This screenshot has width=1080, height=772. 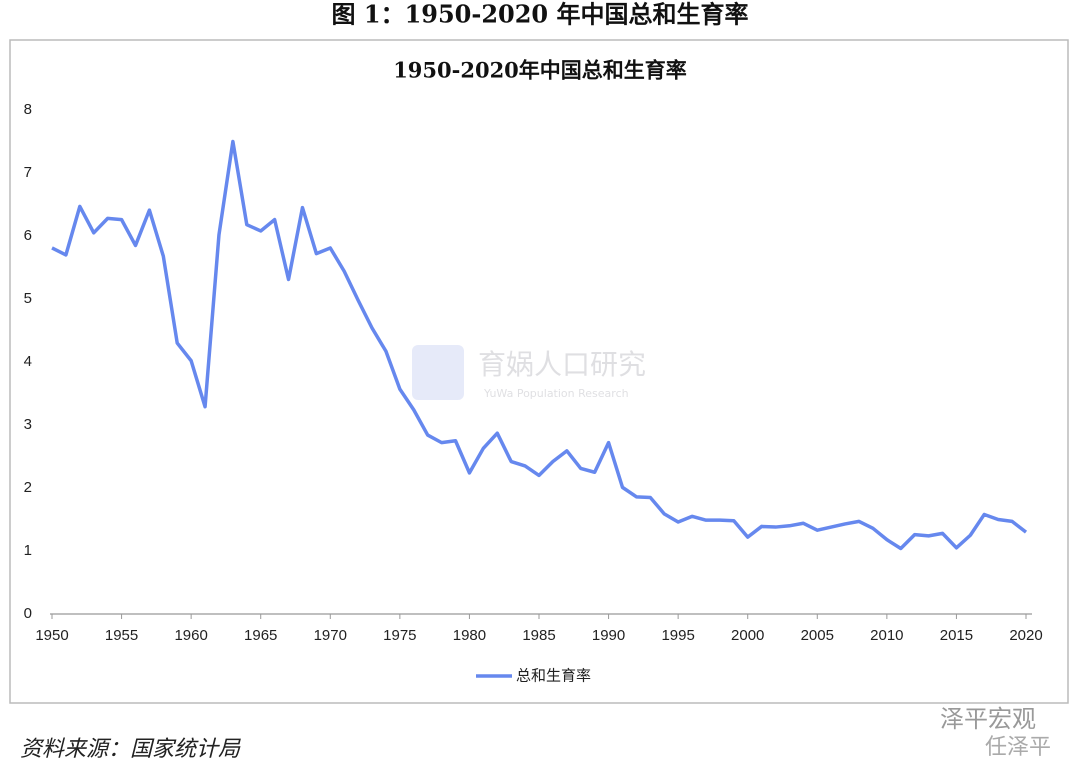 I want to click on x-tick-label: 2000, so click(x=747, y=635).